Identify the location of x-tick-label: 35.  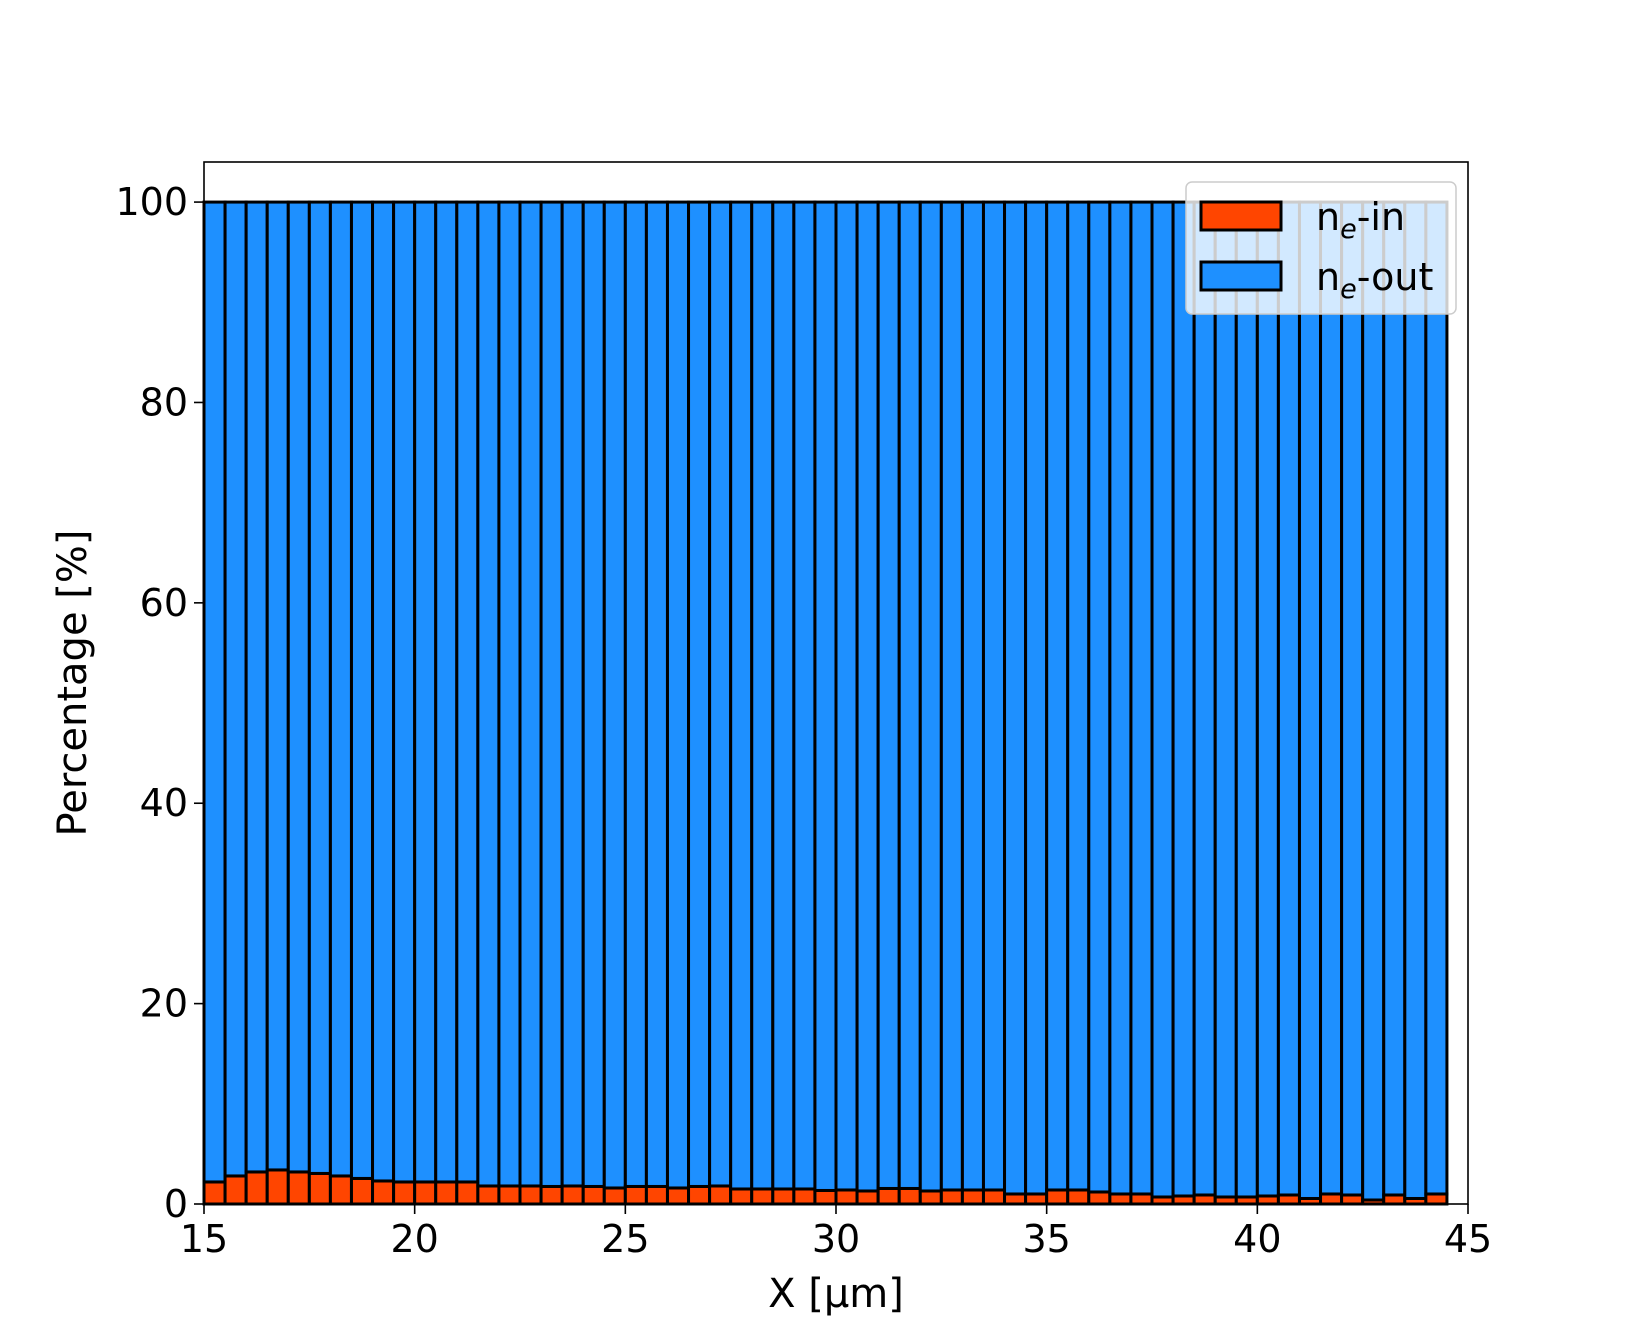
(1046, 1239).